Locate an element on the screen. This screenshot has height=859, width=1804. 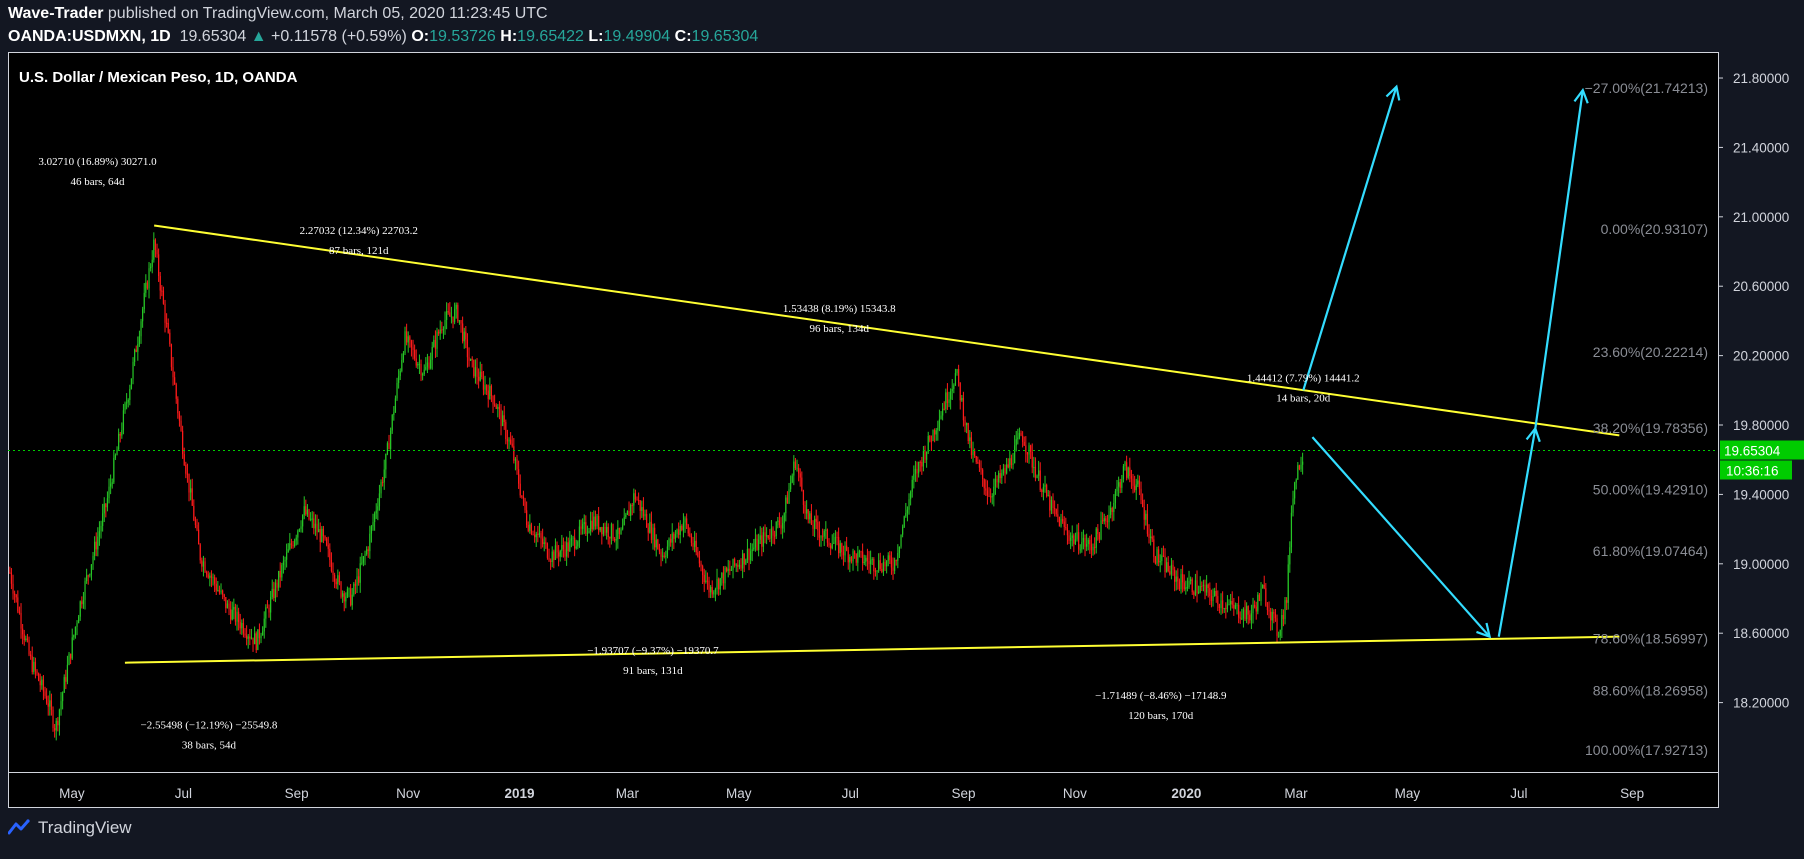
fib-level-label: 61.80%(19.07464) is located at coordinates (1650, 551).